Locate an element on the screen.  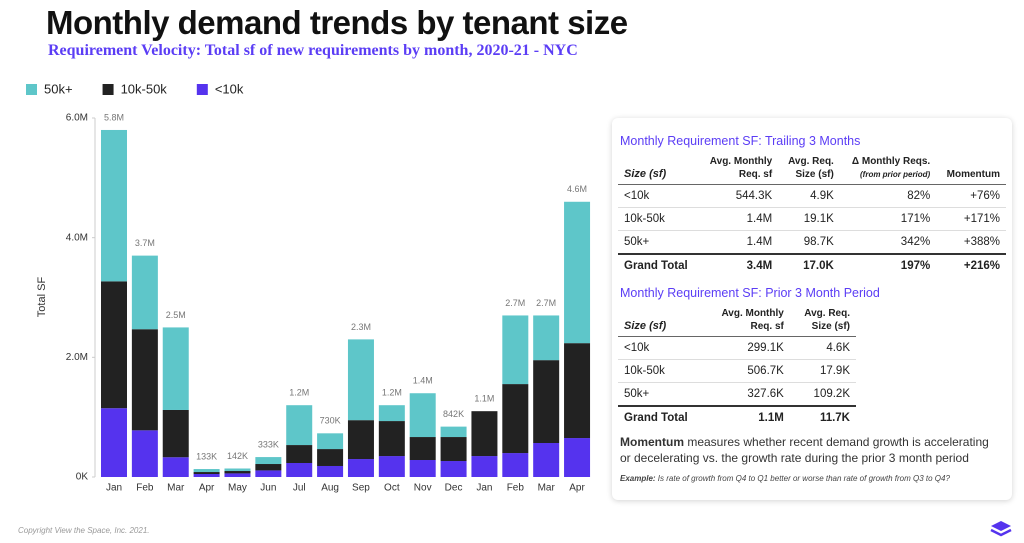
table-cell: 50k+ is located at coordinates (658, 242).